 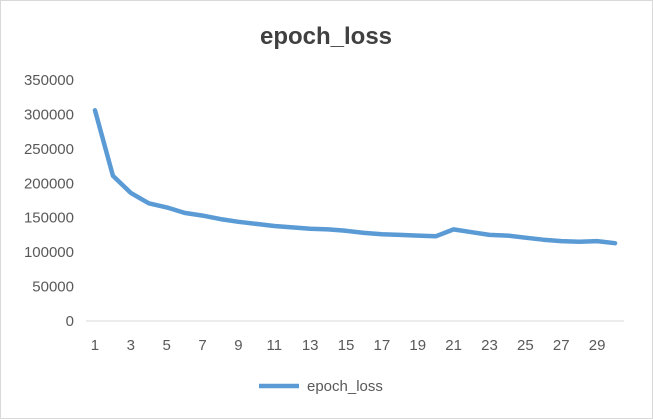 I want to click on x-tick-label: 29, so click(x=597, y=345).